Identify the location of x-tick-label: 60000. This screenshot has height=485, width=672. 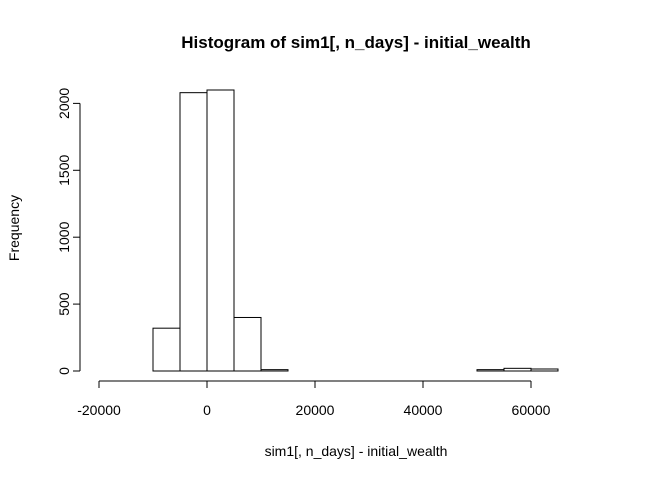
(531, 410).